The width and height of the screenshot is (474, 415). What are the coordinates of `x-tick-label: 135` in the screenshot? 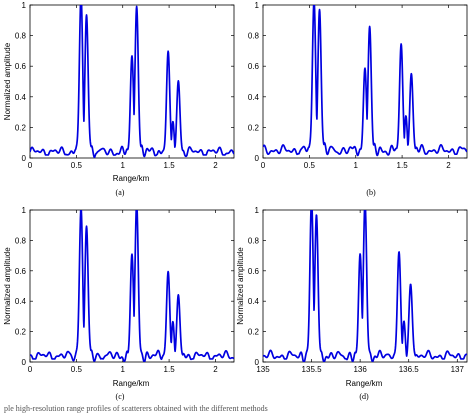 It's located at (263, 369).